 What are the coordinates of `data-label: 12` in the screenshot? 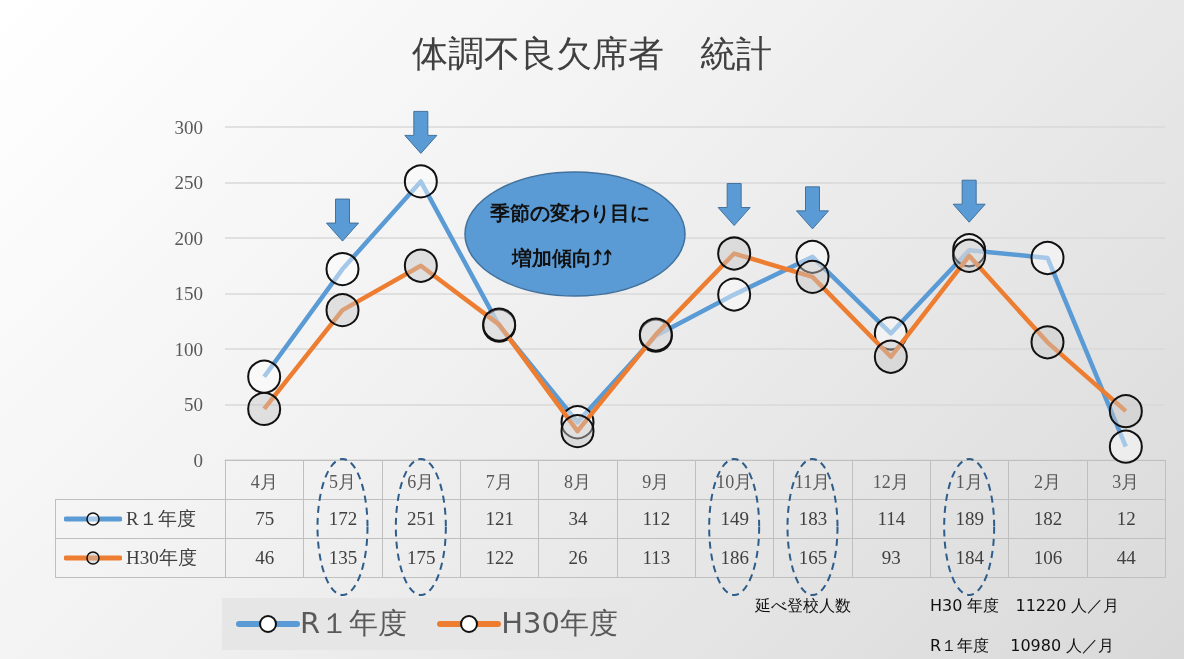 It's located at (1126, 519).